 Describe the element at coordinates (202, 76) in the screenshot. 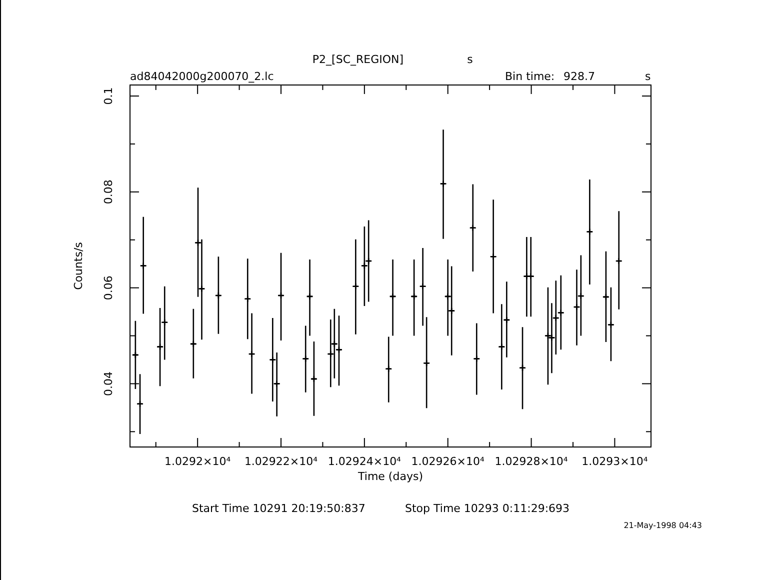

I see `chart-subtitle: ad84042000g200070_2.lc` at that location.